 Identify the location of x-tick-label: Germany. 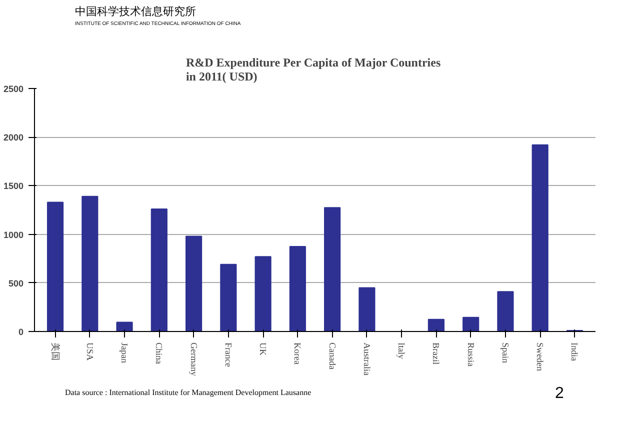
(193, 359).